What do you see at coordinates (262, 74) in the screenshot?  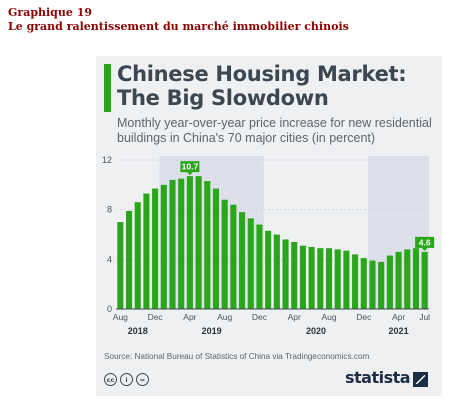 I see `chart-title-line1: Chinese Housing Market:` at bounding box center [262, 74].